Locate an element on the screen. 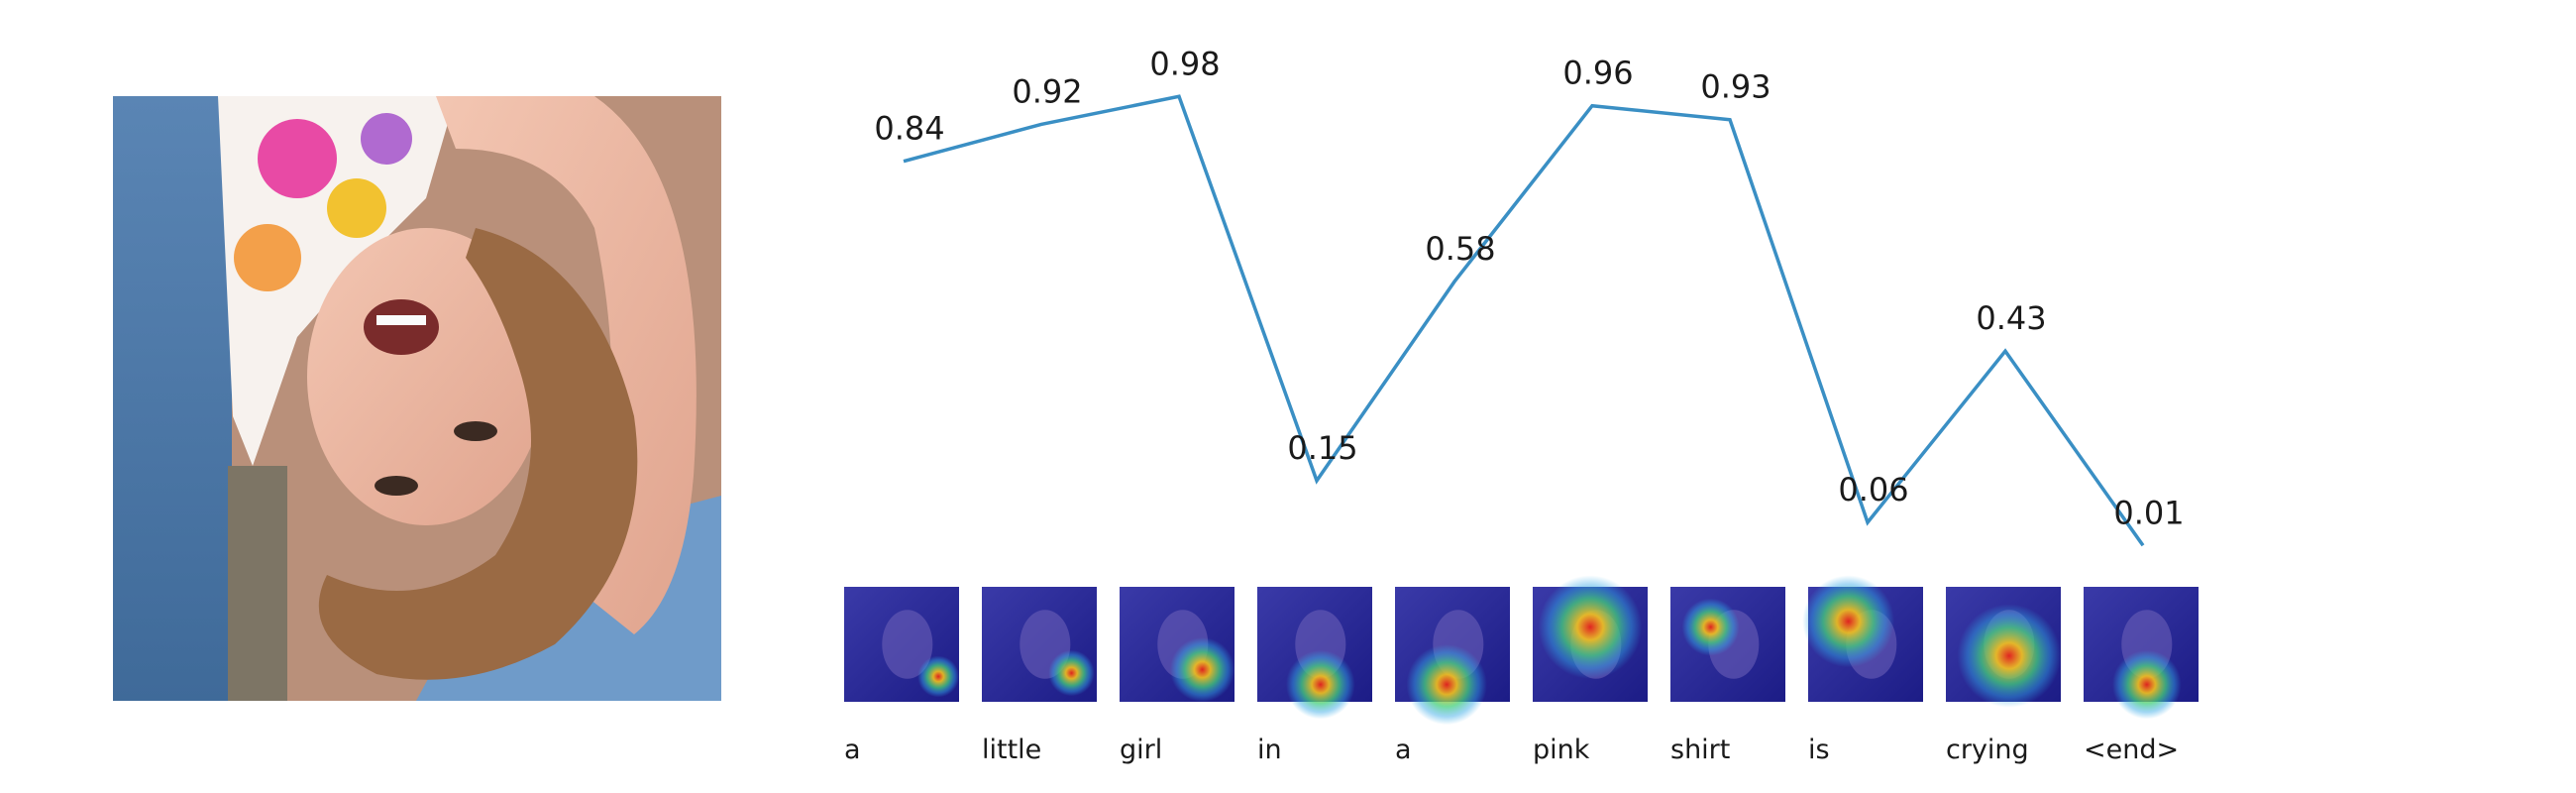 This screenshot has height=793, width=2576. data-label: 0.84 is located at coordinates (909, 129).